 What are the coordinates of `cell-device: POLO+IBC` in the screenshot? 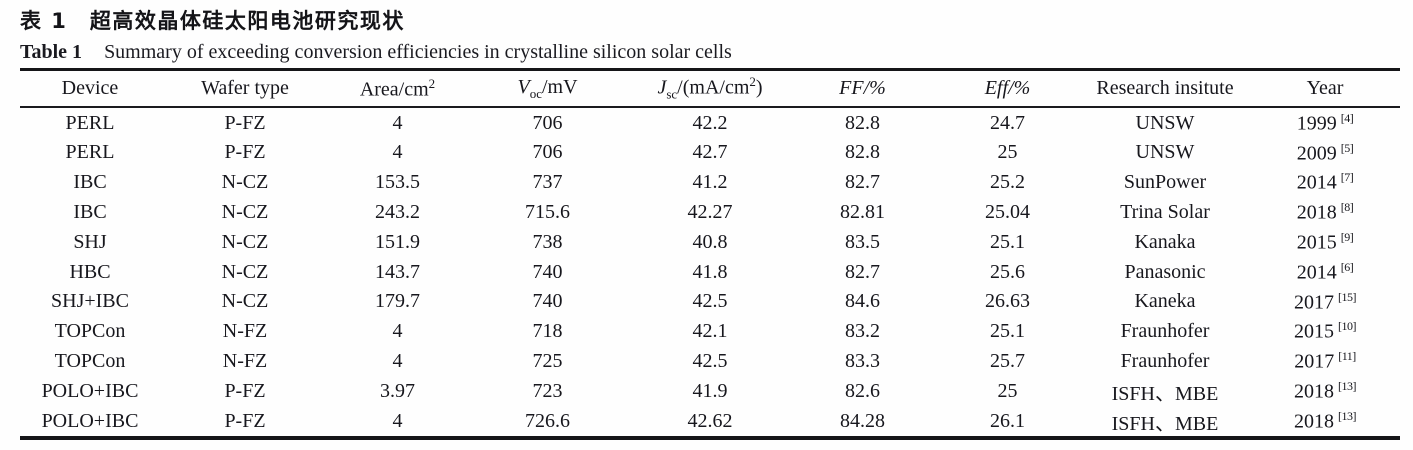 It's located at (90, 420).